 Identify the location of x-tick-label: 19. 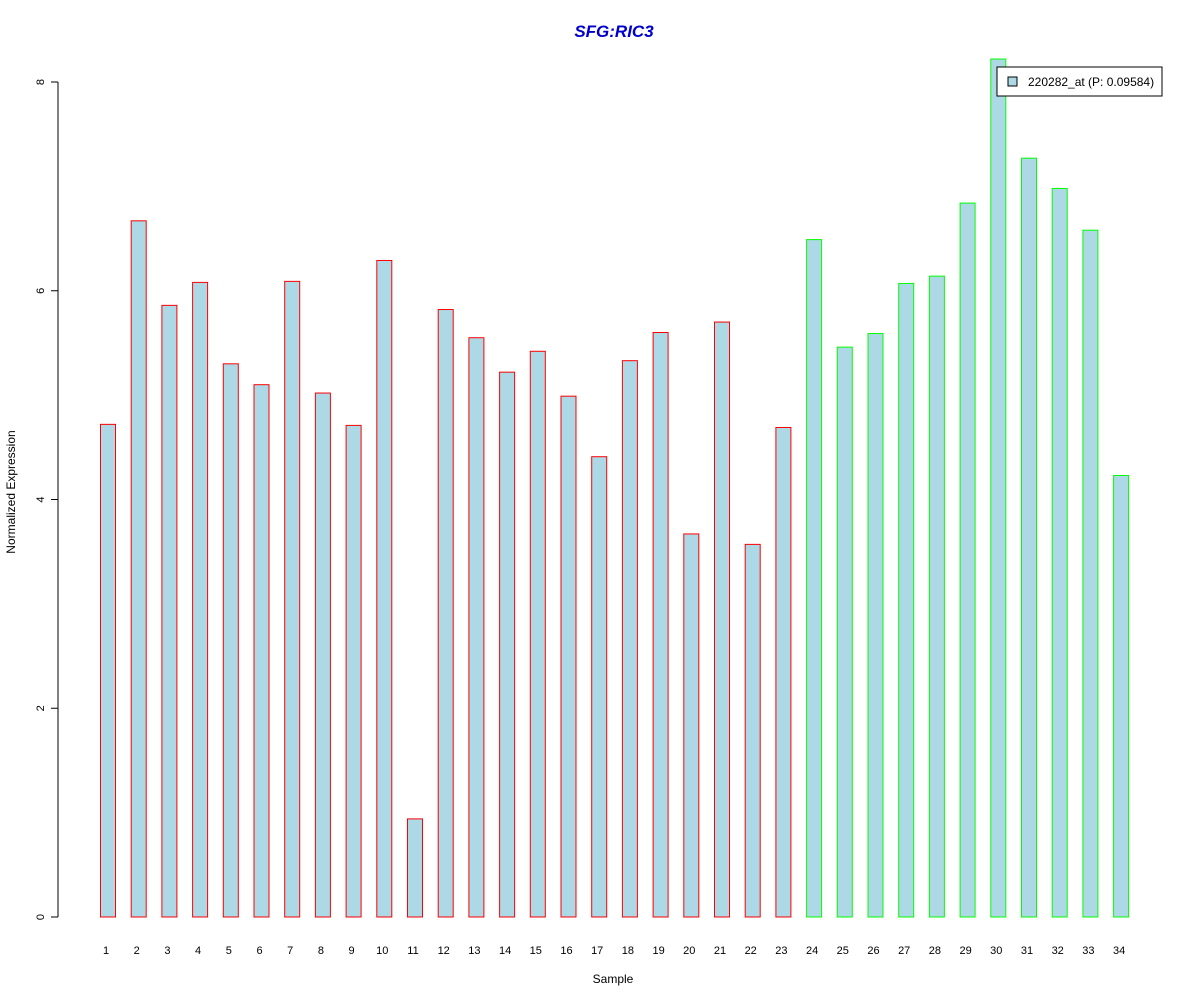
(658, 951).